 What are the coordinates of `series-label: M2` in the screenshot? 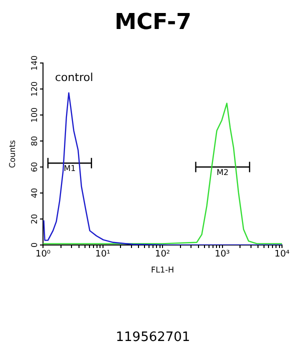 It's located at (222, 173).